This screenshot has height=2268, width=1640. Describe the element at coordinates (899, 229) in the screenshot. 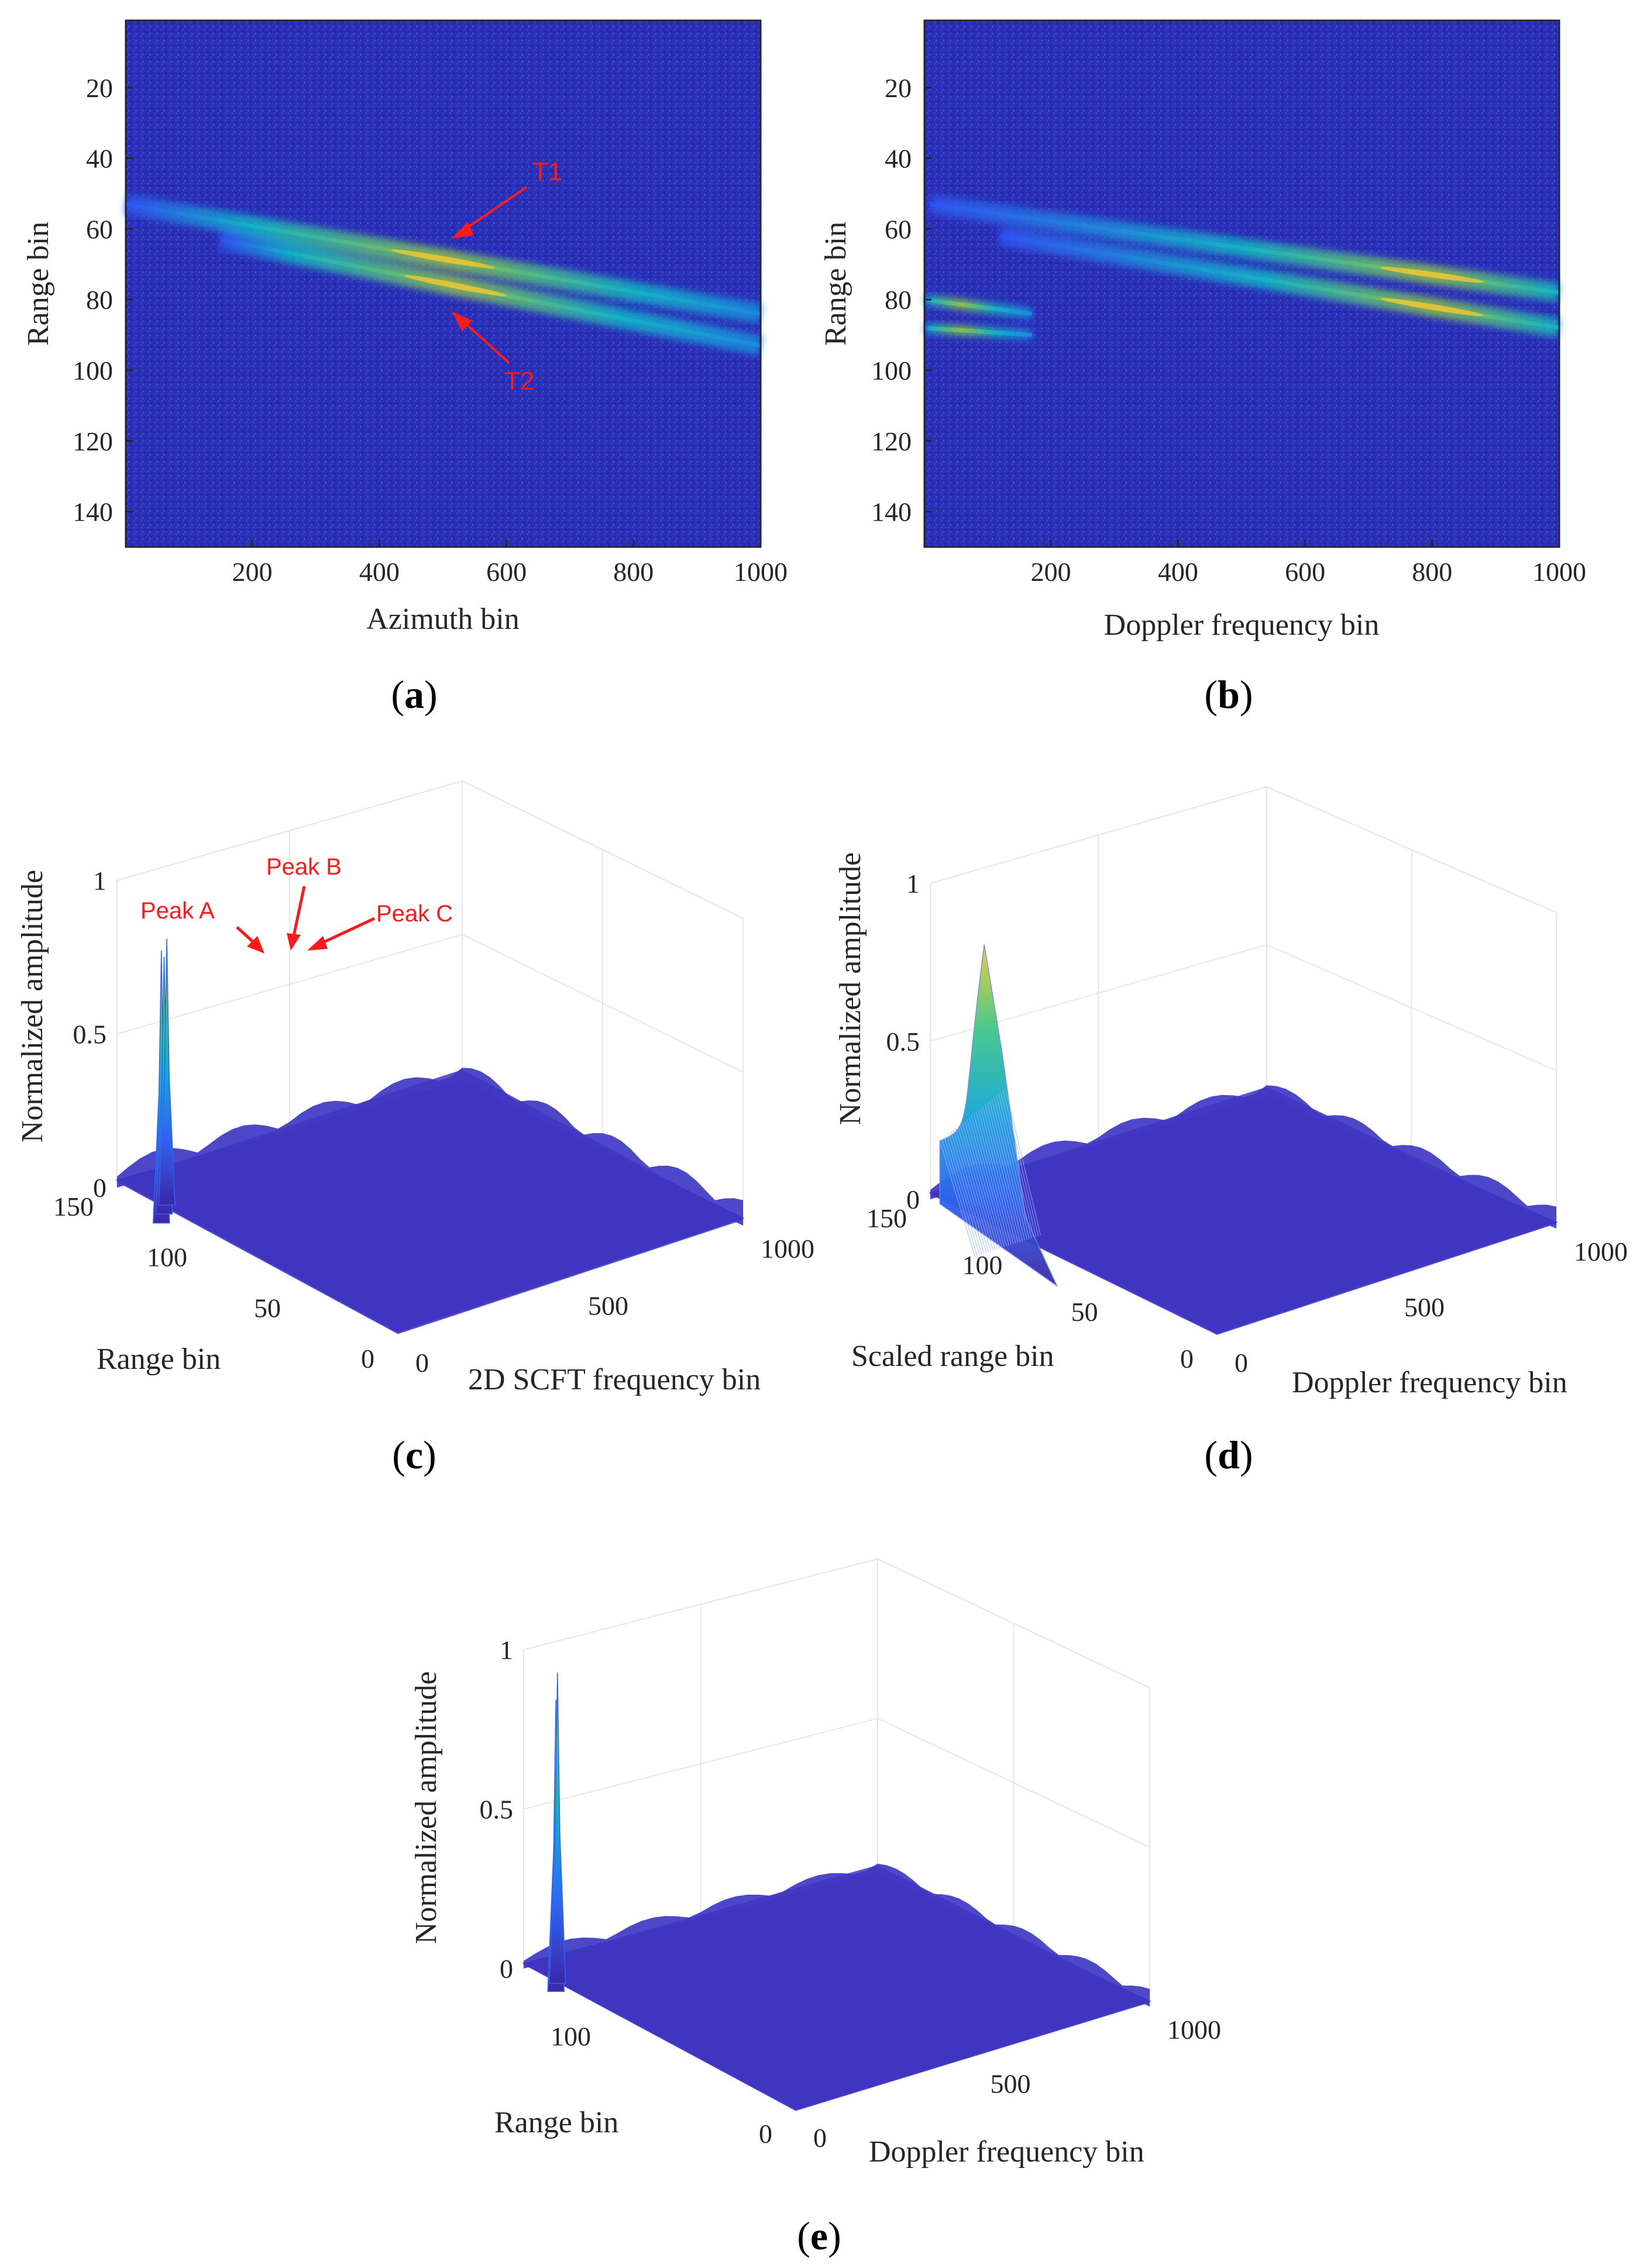

I see `heatmap-b-ytick-label: 60` at that location.